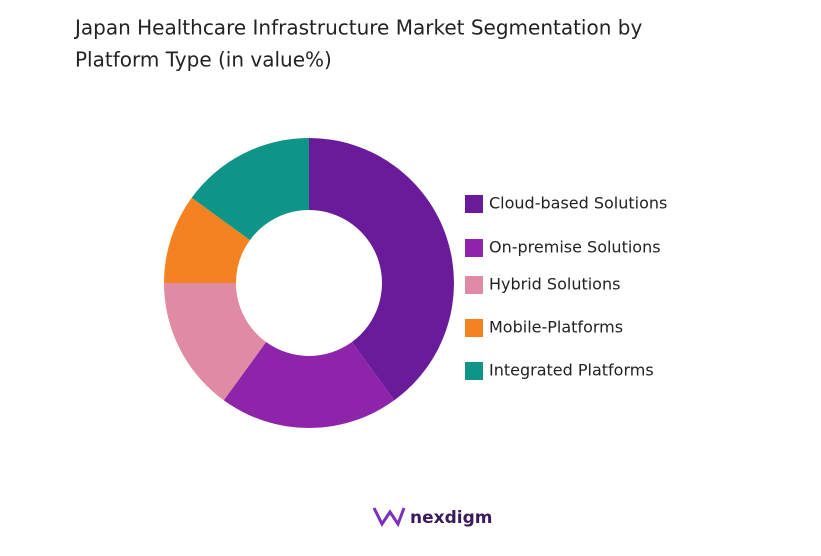 Image resolution: width=821 pixels, height=556 pixels. Describe the element at coordinates (451, 518) in the screenshot. I see `brand-name: nexdigm` at that location.